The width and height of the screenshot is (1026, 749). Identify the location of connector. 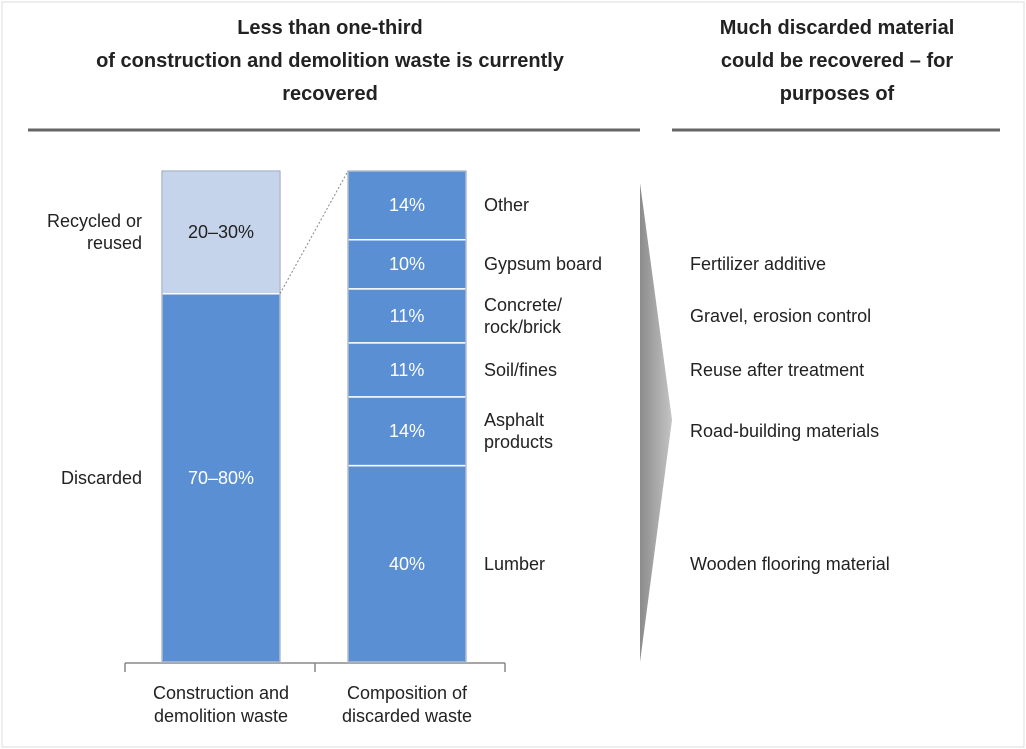
(314, 232).